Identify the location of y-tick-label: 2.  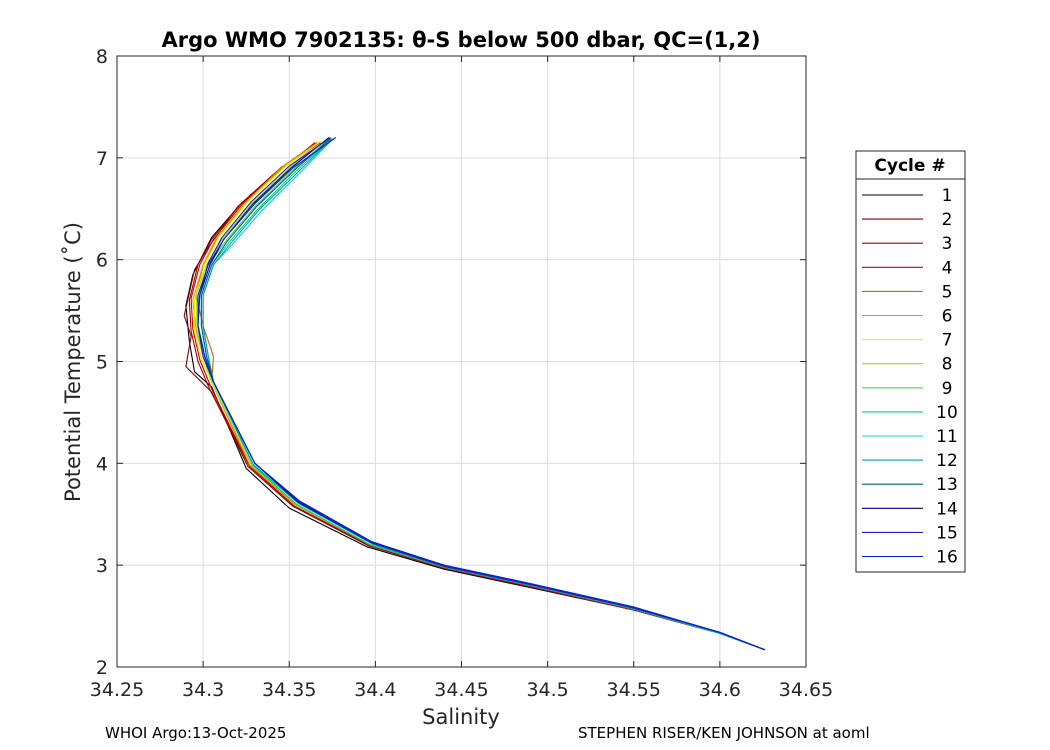
(102, 668).